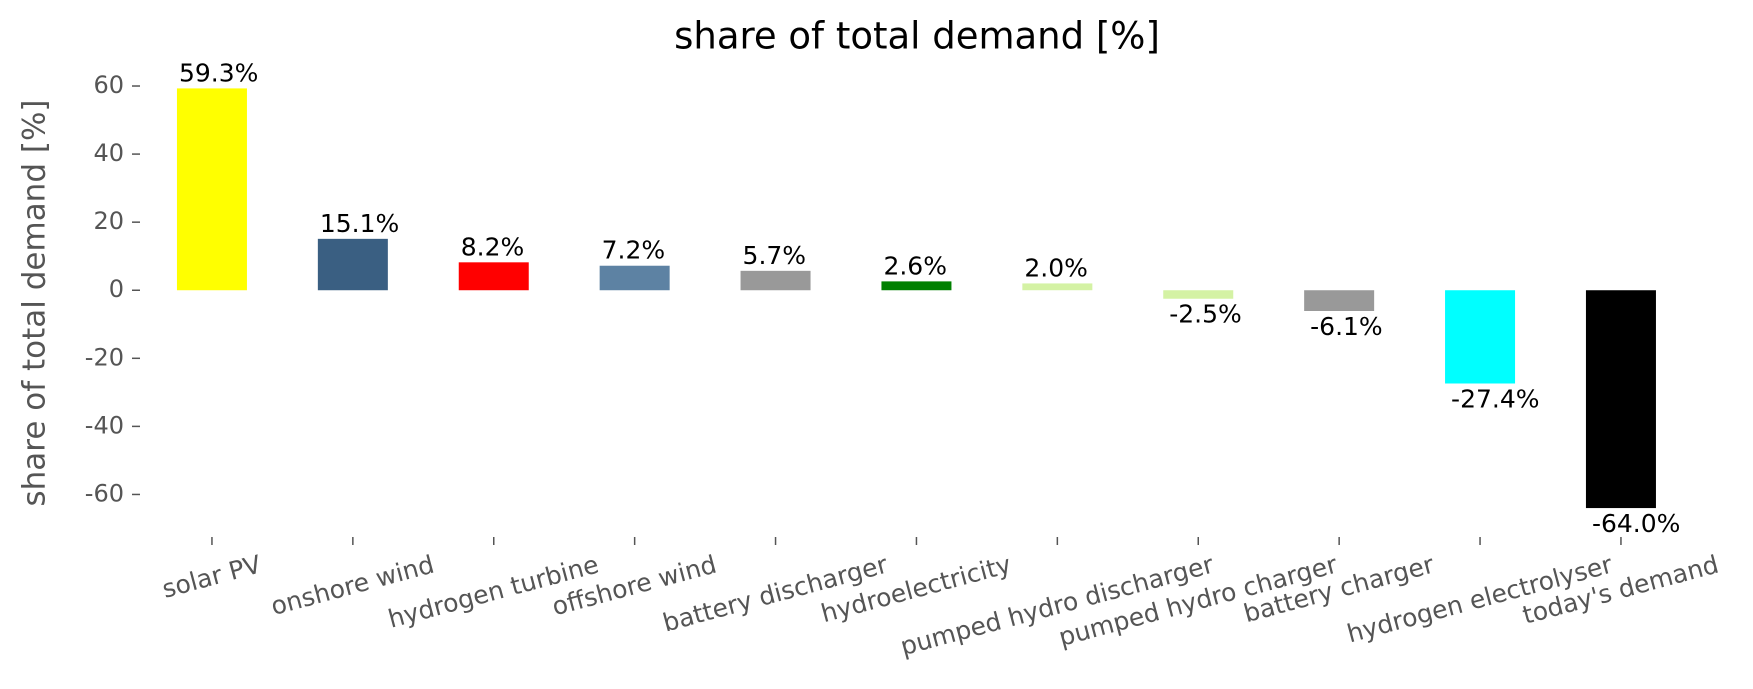  Describe the element at coordinates (1056, 267) in the screenshot. I see `value-label: 2.0%` at that location.